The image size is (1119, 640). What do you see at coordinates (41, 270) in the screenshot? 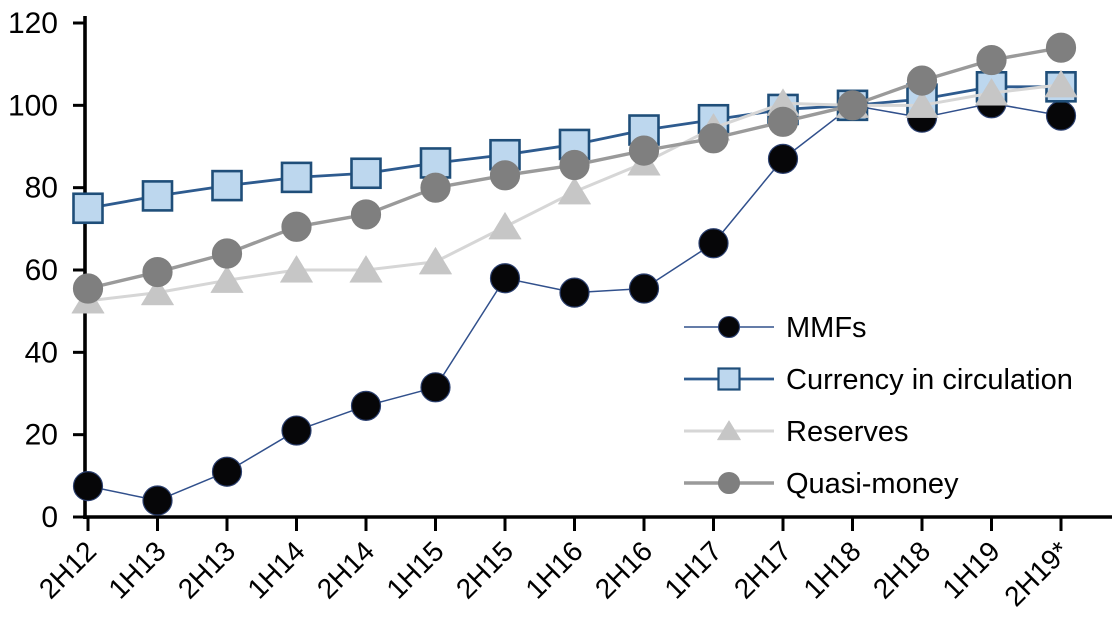
I see `y-tick-label: 60` at bounding box center [41, 270].